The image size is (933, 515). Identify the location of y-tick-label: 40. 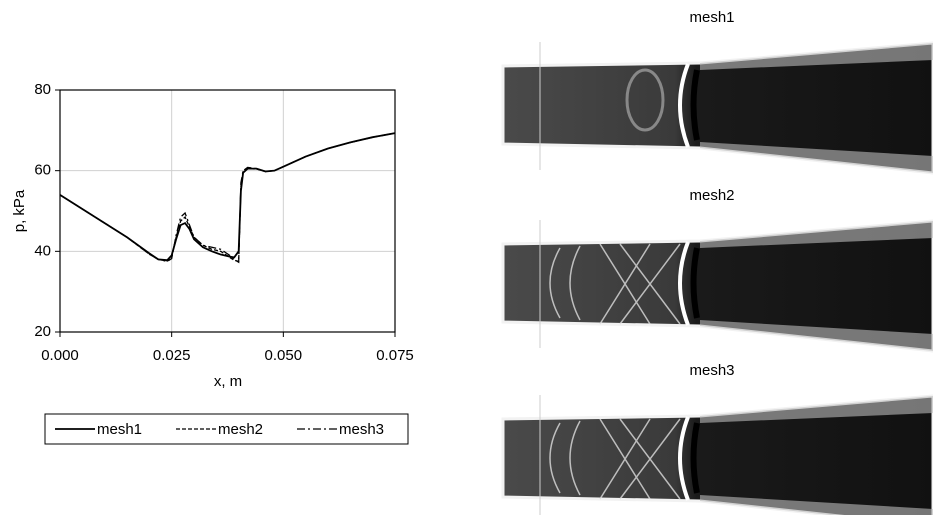
(42, 250).